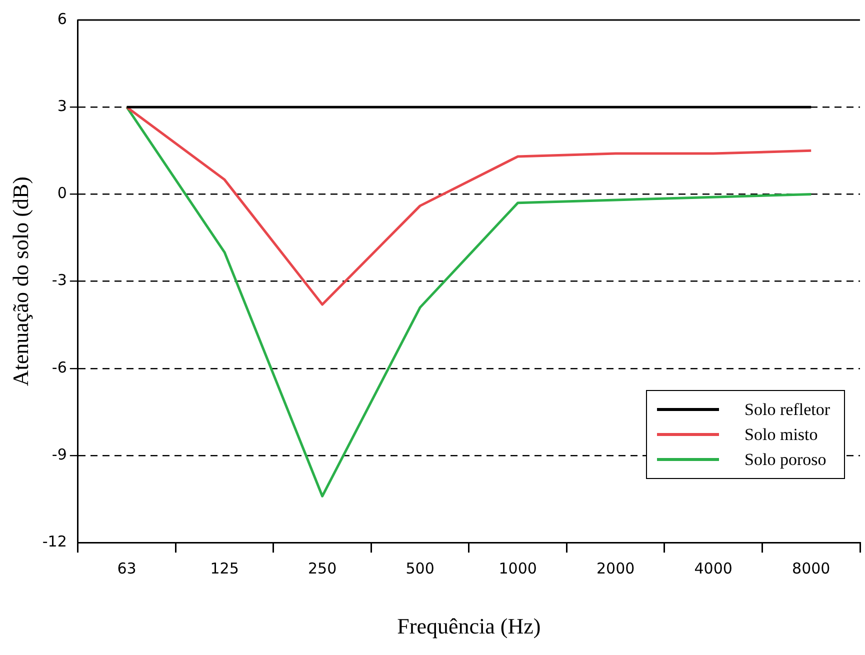  What do you see at coordinates (420, 568) in the screenshot?
I see `x-tick-label: 500` at bounding box center [420, 568].